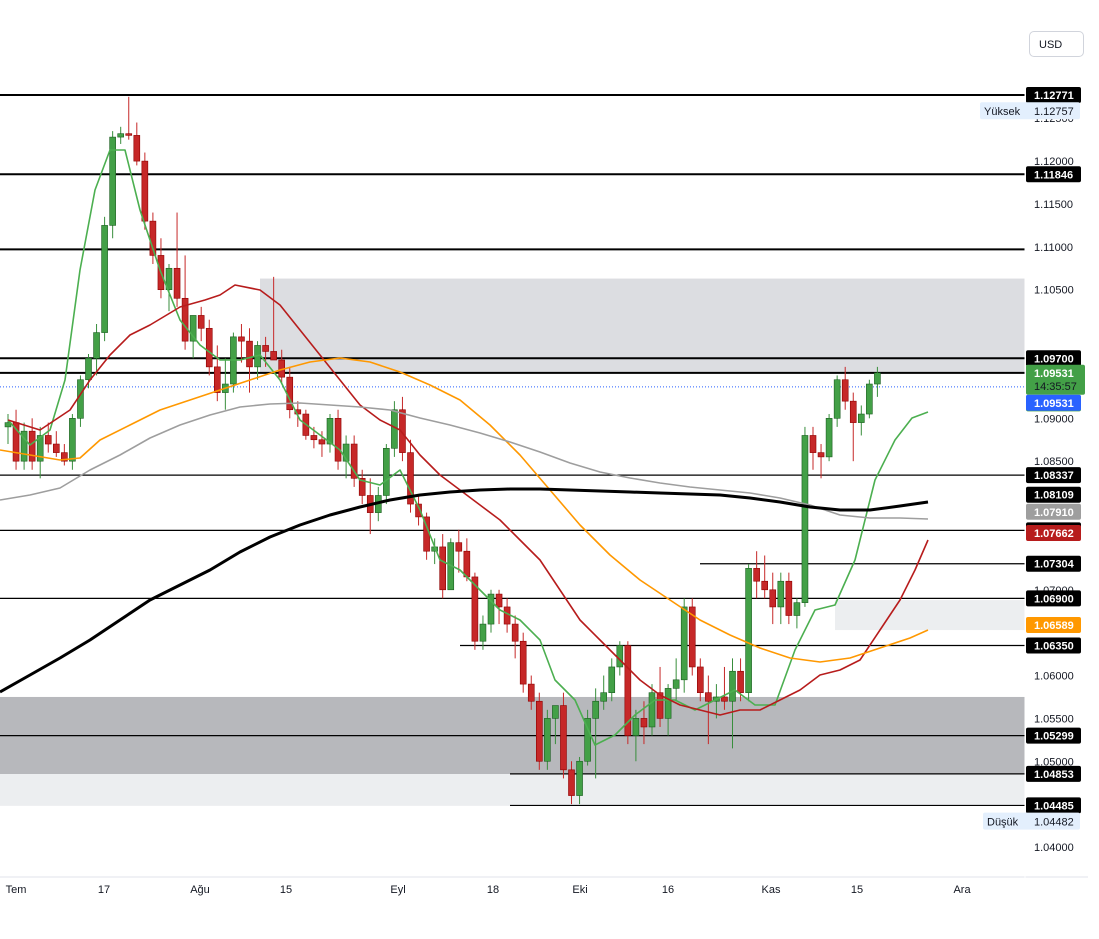  What do you see at coordinates (1054, 476) in the screenshot?
I see `level-tag-5: 1.08337` at bounding box center [1054, 476].